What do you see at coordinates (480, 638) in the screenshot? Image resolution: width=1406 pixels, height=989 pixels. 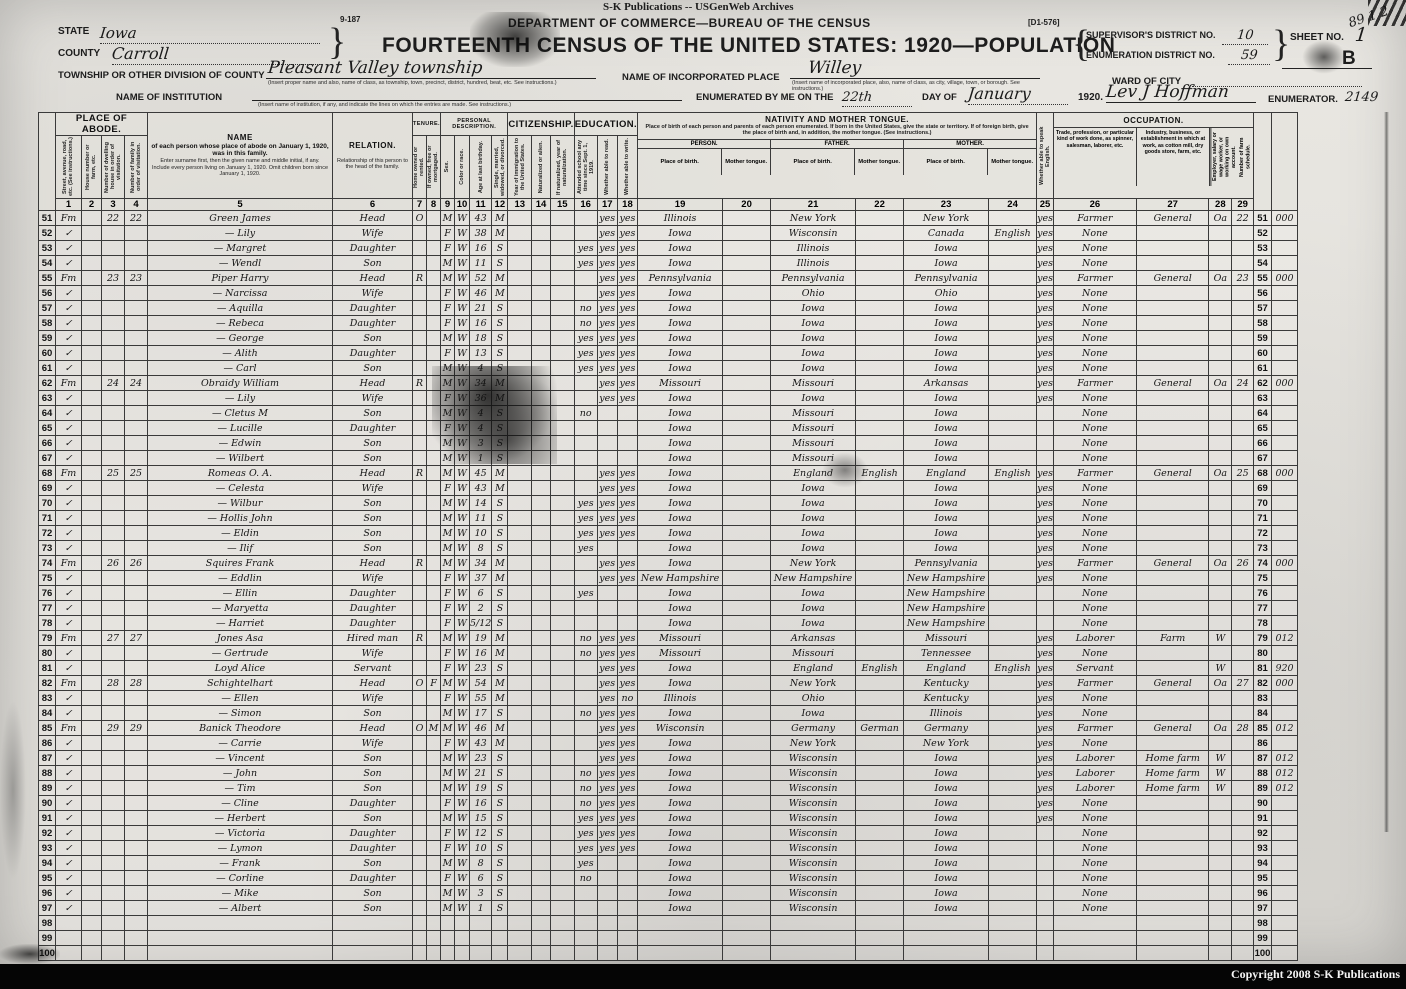 I see `cell-col-11: 19` at bounding box center [480, 638].